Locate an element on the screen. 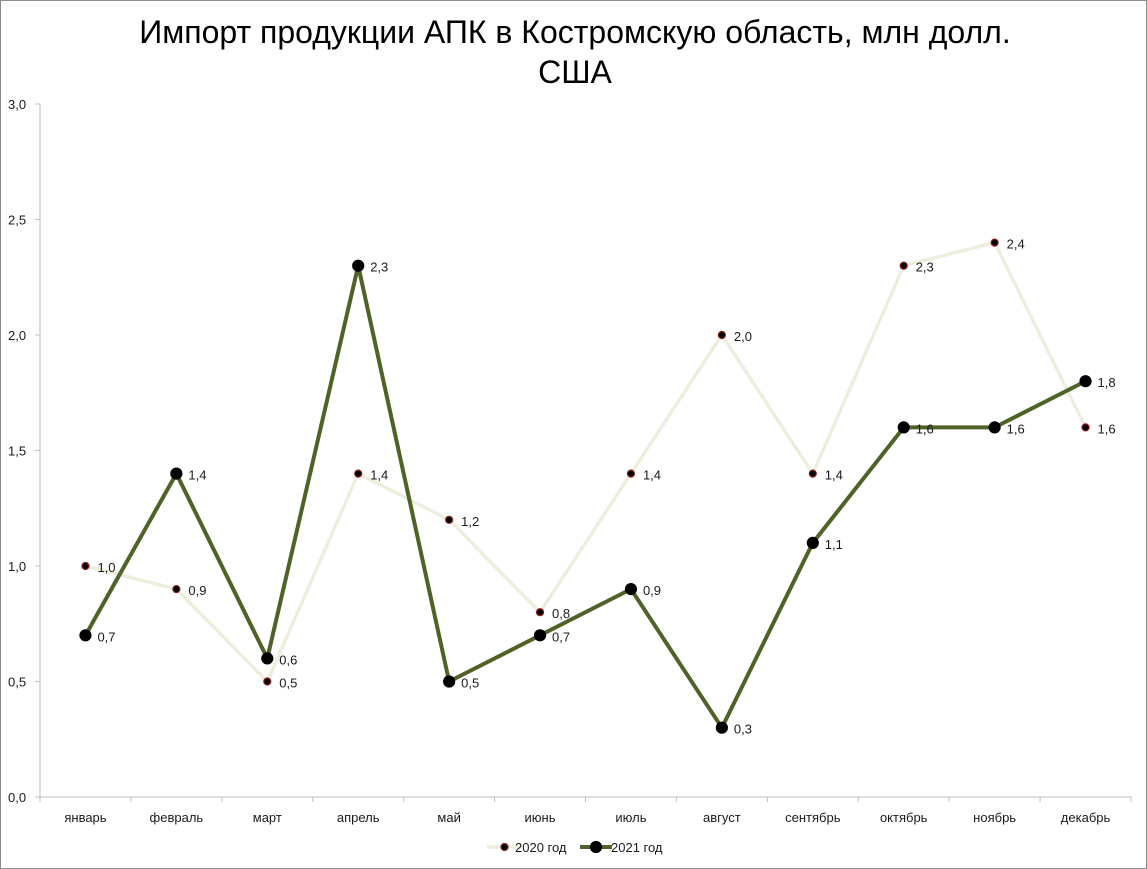 This screenshot has width=1147, height=869. y-tick-label: 2,5 is located at coordinates (17, 220).